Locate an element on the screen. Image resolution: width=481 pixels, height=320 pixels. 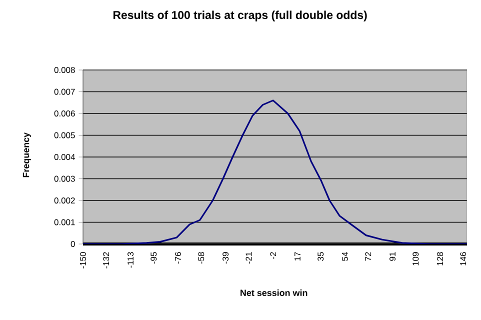
x-tick-label: 35 is located at coordinates (321, 256).